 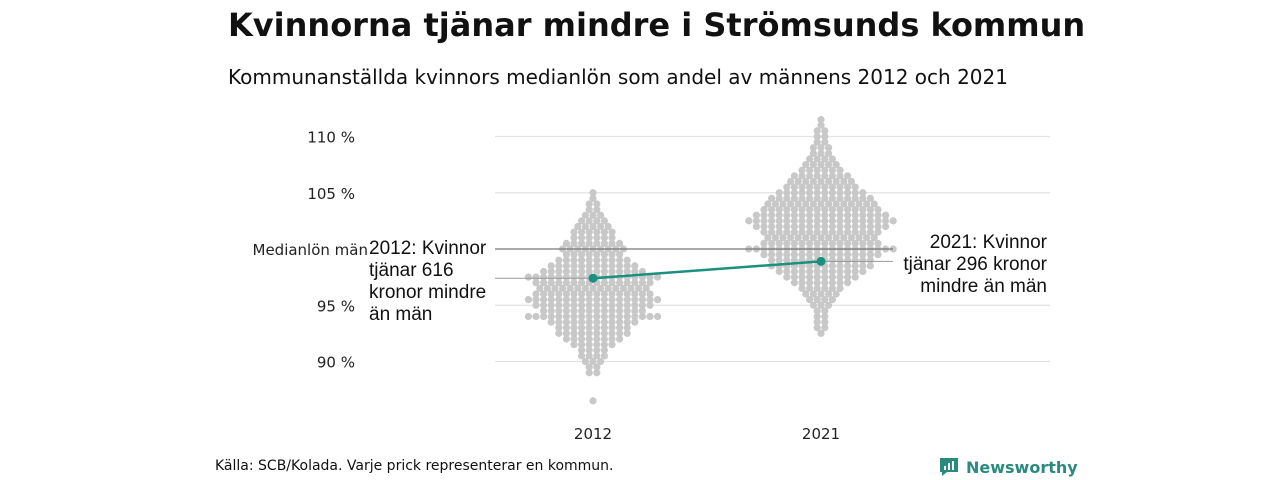 What do you see at coordinates (989, 242) in the screenshot?
I see `annotation-2021-line: 2021: Kvinnor` at bounding box center [989, 242].